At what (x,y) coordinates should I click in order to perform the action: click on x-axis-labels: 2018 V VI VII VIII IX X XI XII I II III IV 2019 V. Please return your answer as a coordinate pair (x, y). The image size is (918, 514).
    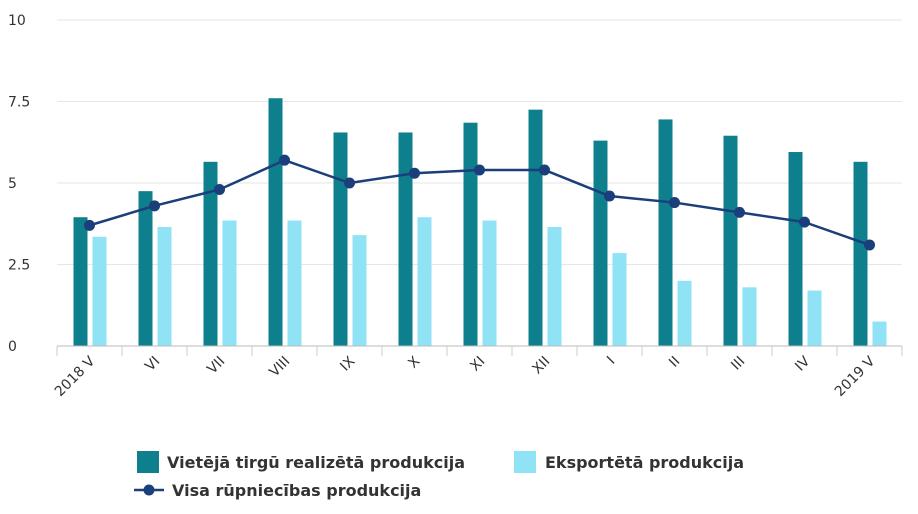
    Looking at the image, I should click on (465, 376).